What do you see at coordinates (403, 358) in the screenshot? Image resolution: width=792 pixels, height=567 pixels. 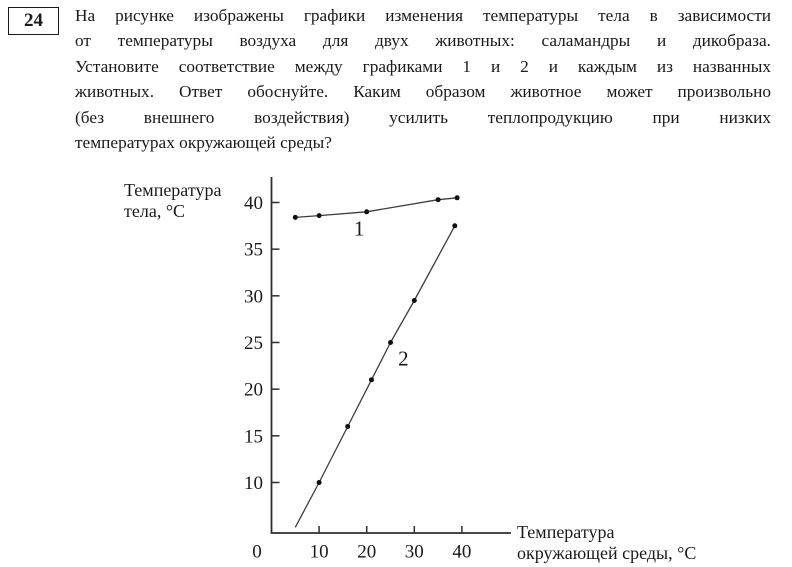 I see `series-2-label: 2` at bounding box center [403, 358].